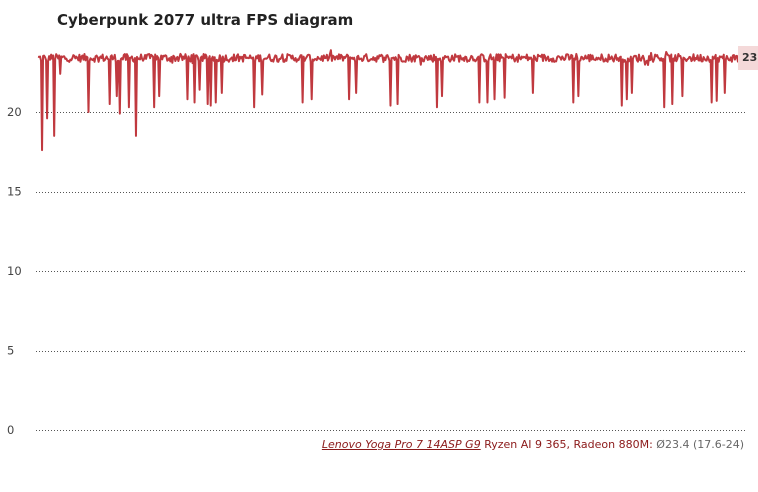 The height and width of the screenshot is (492, 758). Describe the element at coordinates (10, 351) in the screenshot. I see `y-tick-label-5: 5` at that location.